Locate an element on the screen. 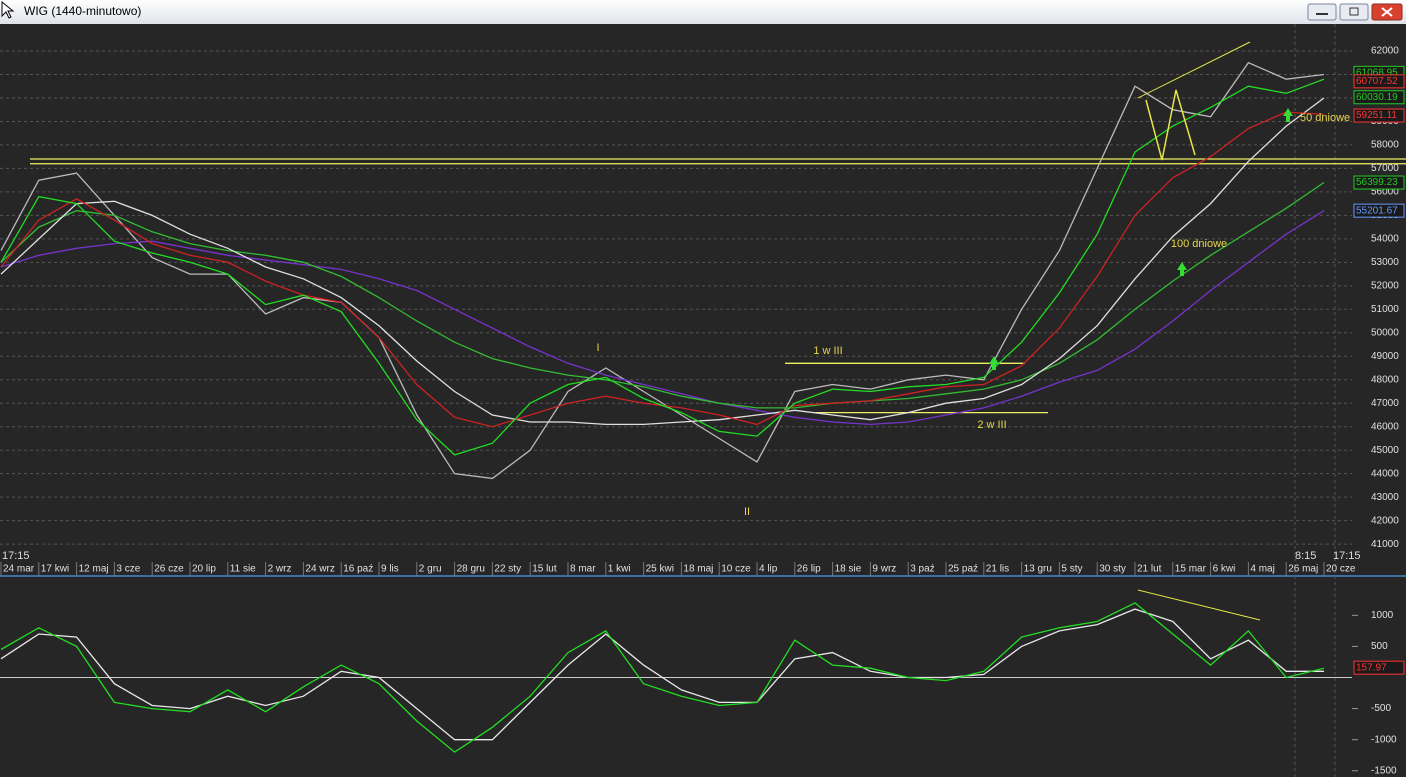 Image resolution: width=1406 pixels, height=777 pixels. x-tick-label: 4 lip is located at coordinates (768, 569).